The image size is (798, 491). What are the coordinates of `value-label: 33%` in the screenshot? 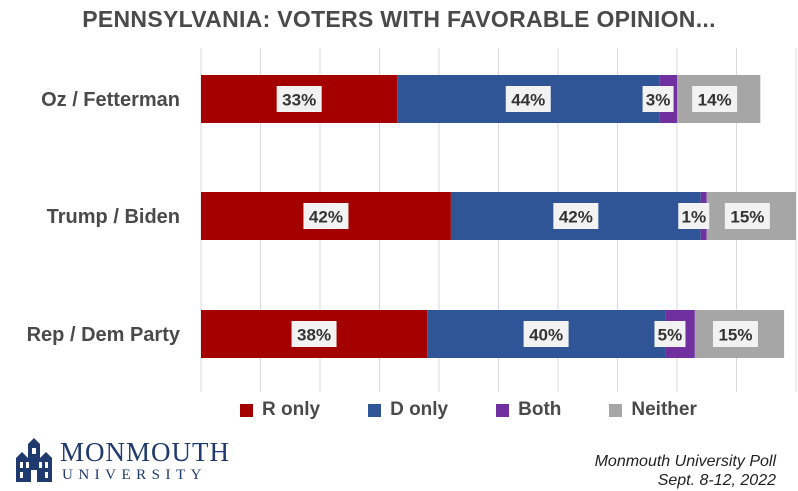 It's located at (299, 100).